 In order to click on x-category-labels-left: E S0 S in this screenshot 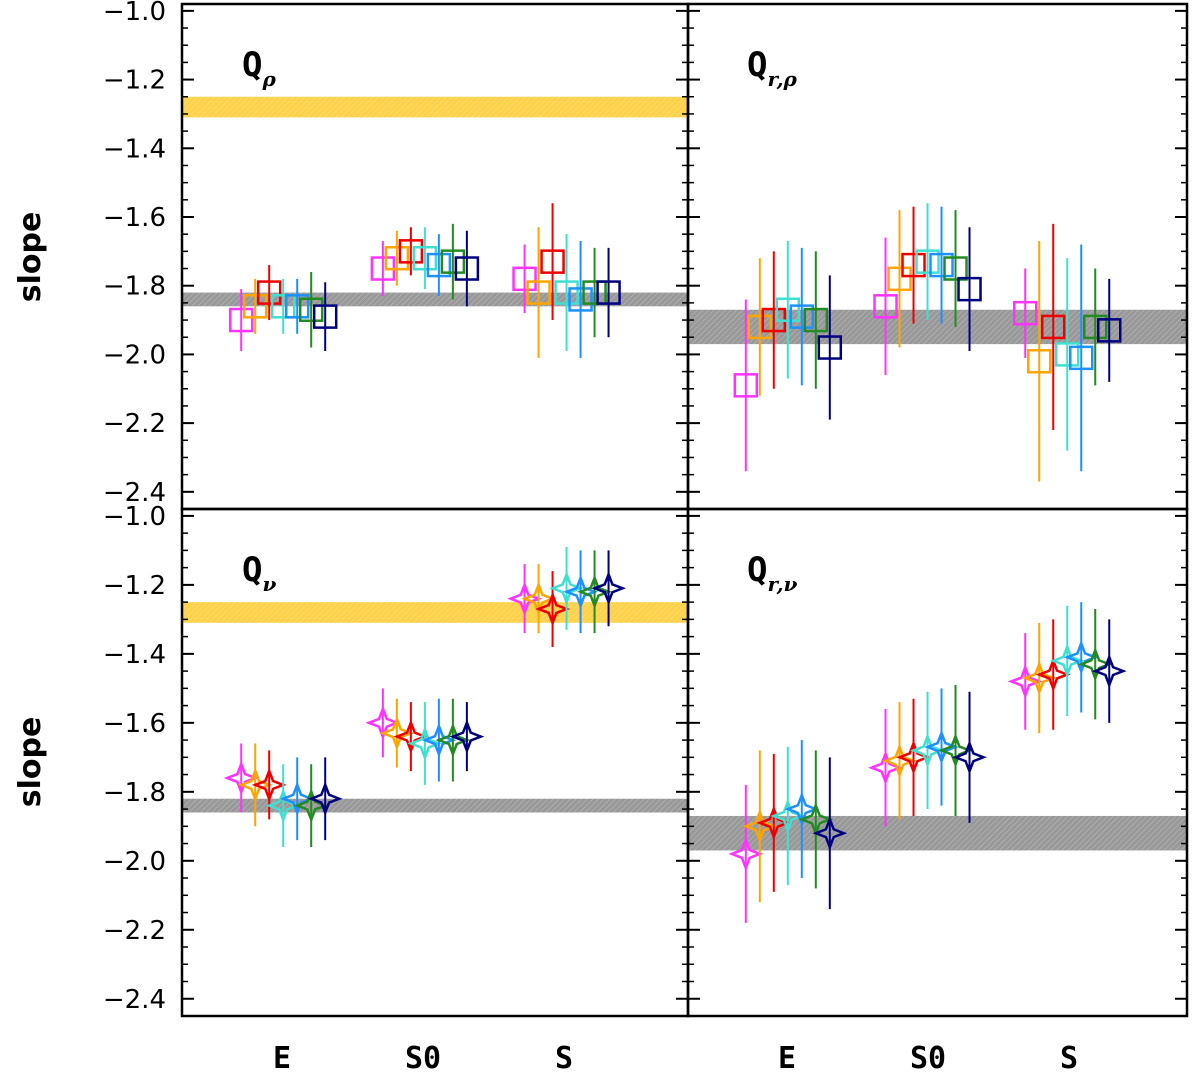, I will do `click(423, 1058)`.